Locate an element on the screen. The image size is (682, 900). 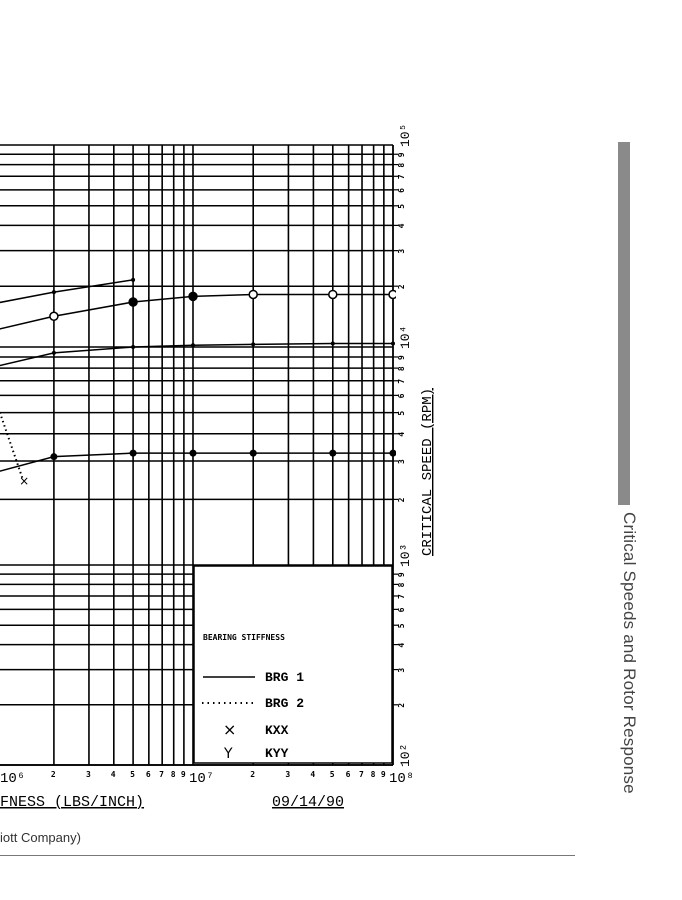
x-tick-label-decade: 10⁷ is located at coordinates (201, 779).